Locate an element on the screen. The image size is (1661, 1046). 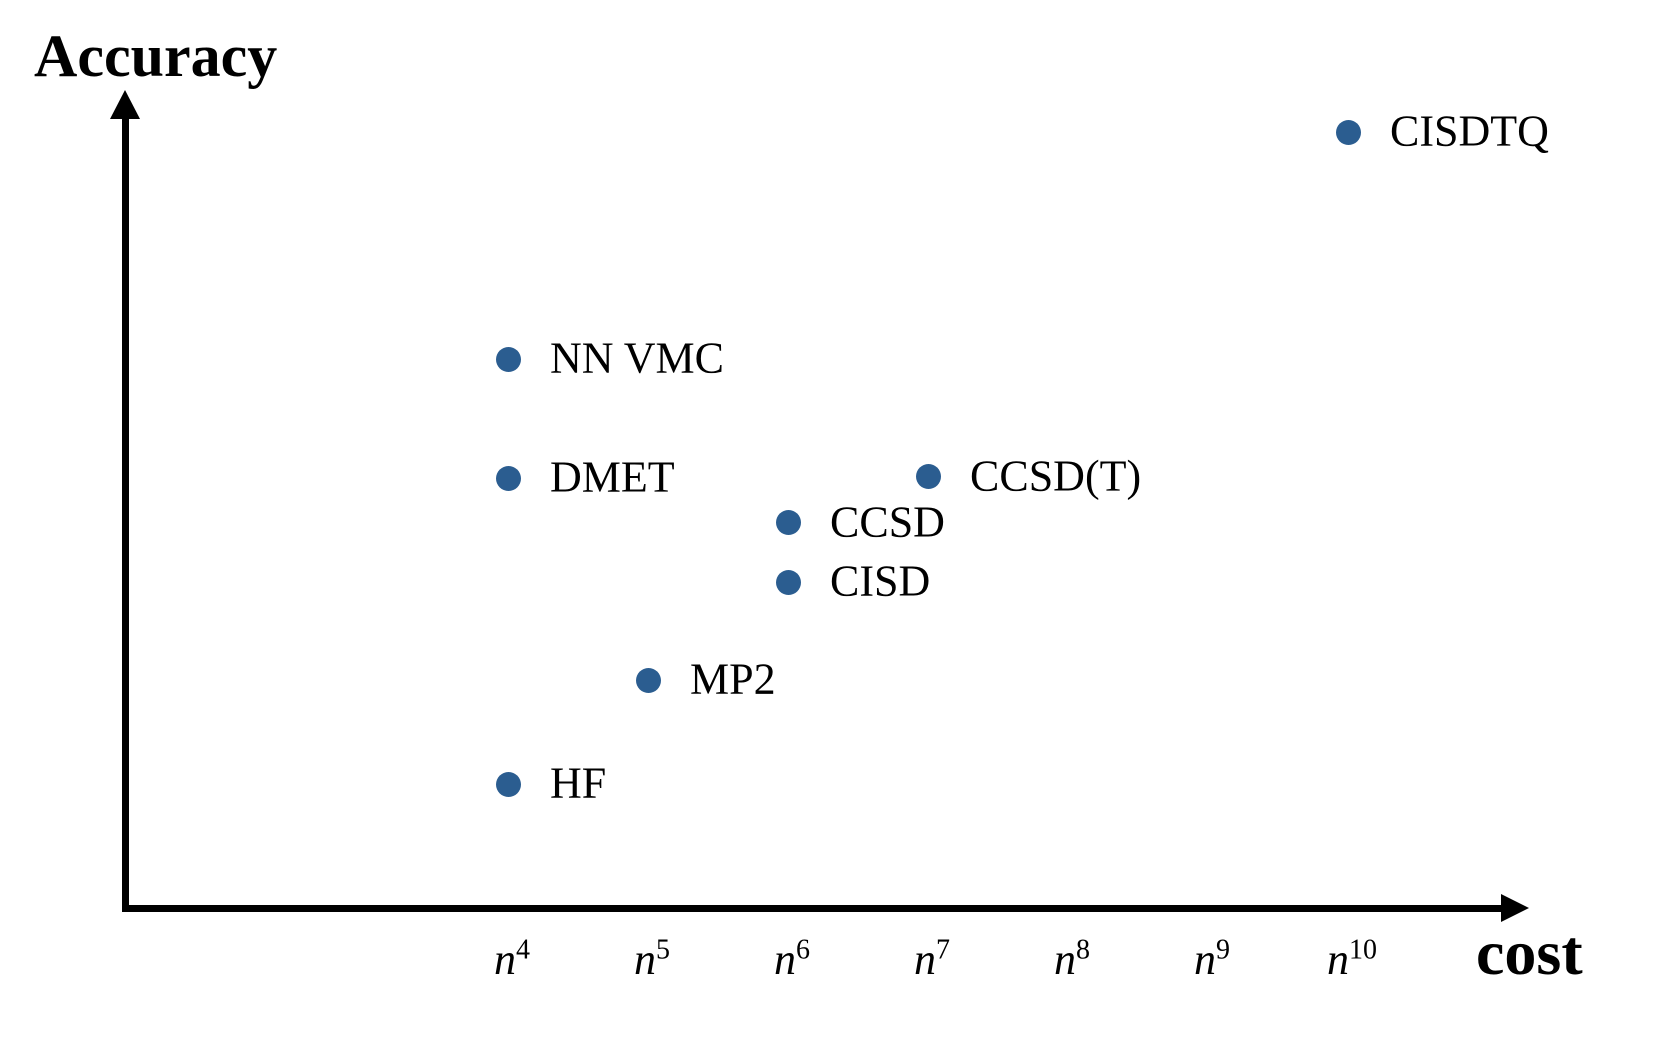
x-tick-label: n6 is located at coordinates (792, 959).